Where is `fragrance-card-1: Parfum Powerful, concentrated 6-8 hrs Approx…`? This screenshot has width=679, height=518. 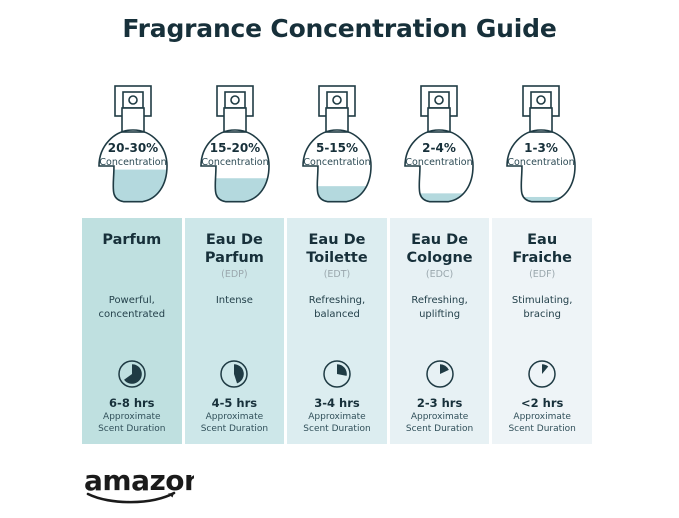 fragrance-card-1: Parfum Powerful, concentrated 6-8 hrs Approx… is located at coordinates (132, 331).